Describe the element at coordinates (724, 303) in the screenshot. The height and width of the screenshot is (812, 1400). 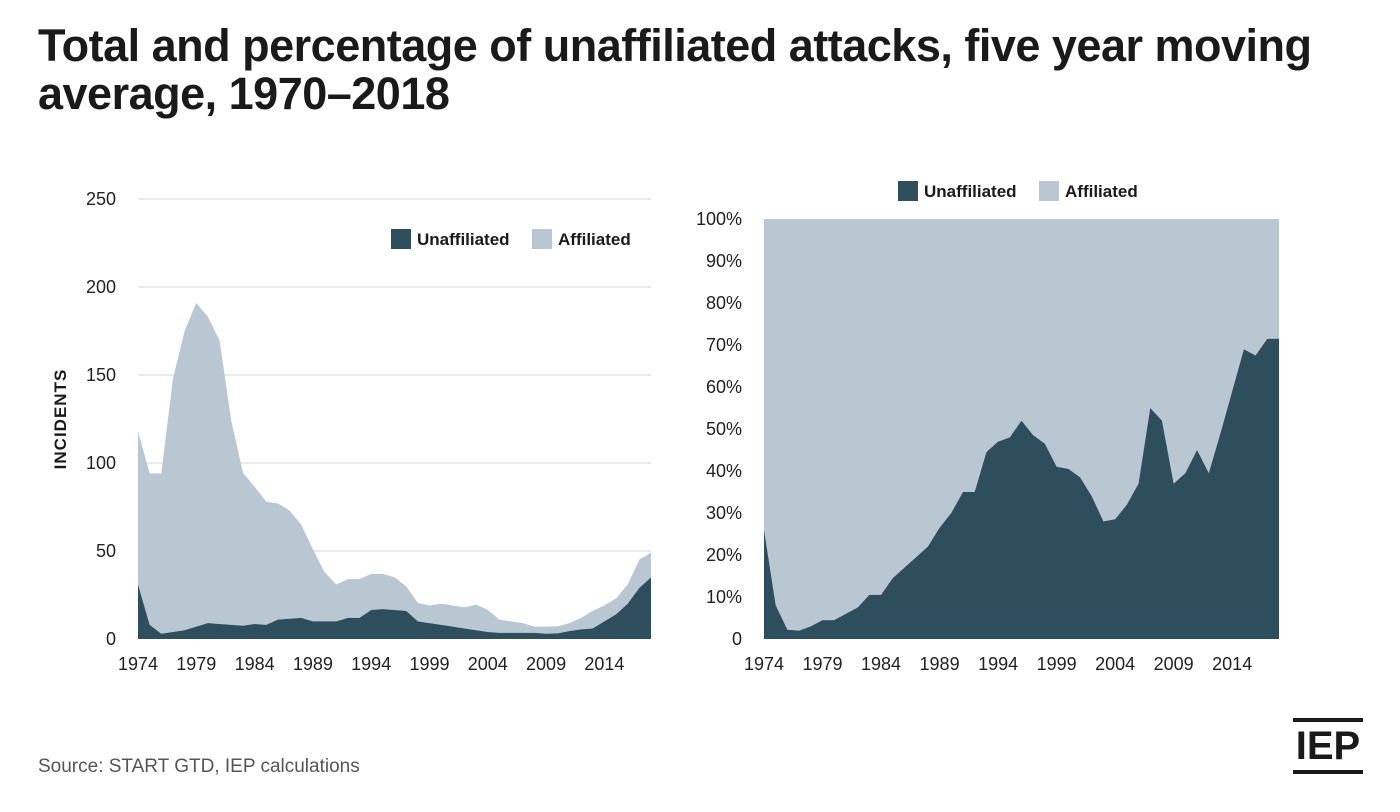
I see `y-tick-label: 80%` at that location.